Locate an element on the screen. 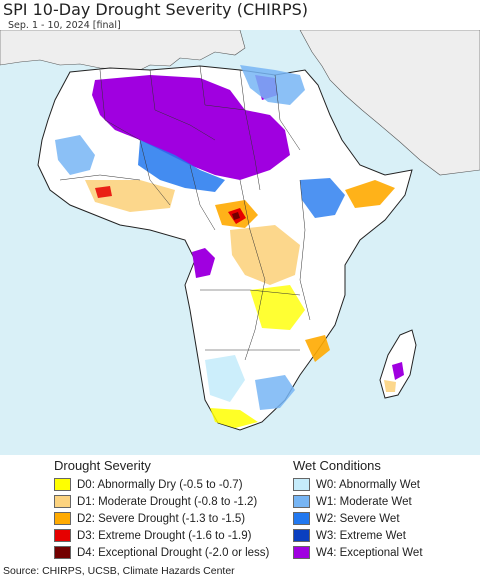  legend-item-w2: W2: Severe Wet is located at coordinates (358, 518).